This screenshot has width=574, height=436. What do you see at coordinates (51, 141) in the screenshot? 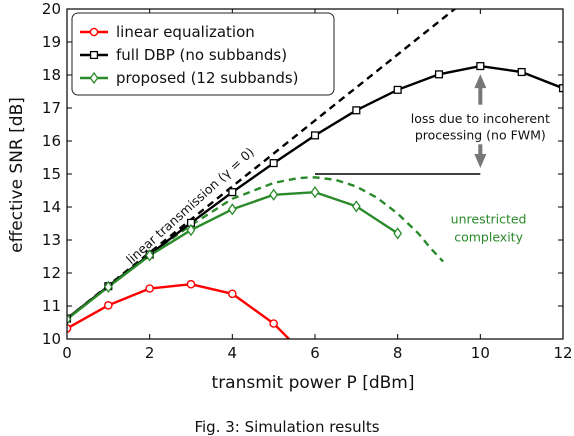
I see `y-tick-label-16: 16` at bounding box center [51, 141].